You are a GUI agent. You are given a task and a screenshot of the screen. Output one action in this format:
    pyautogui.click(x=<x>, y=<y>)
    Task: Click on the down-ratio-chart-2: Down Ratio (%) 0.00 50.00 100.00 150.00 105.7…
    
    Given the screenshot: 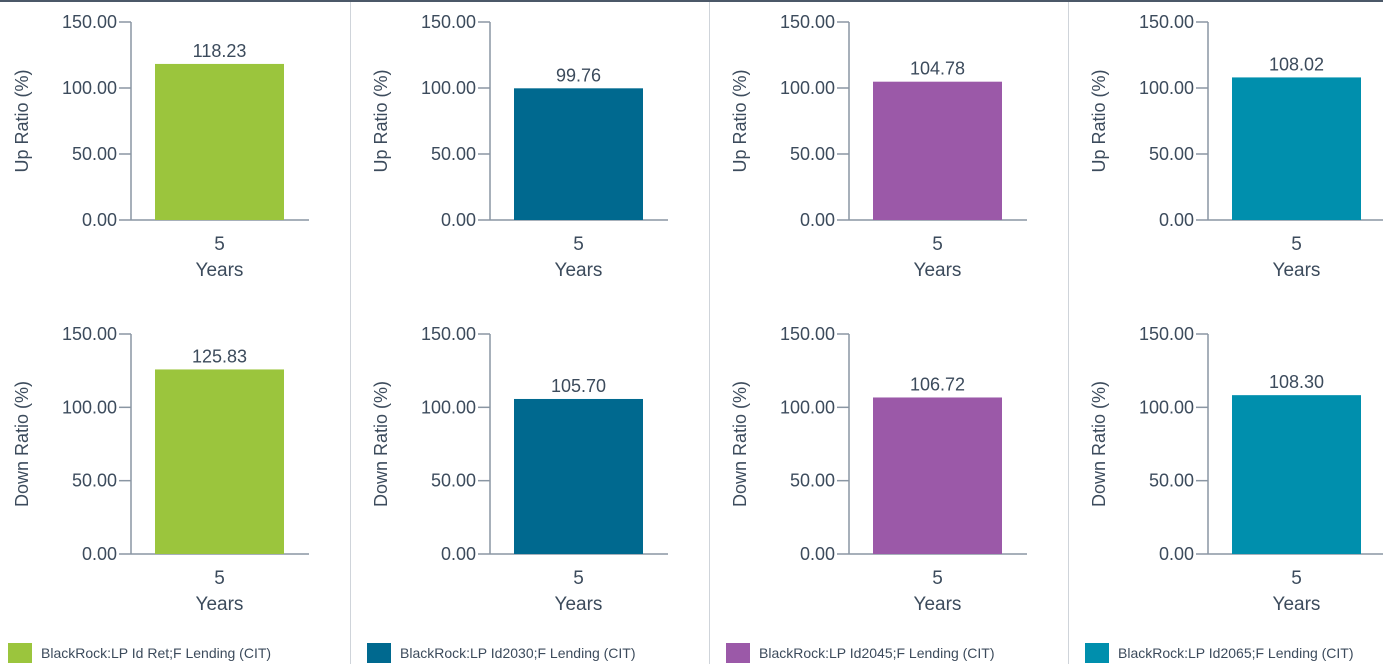 What is the action you would take?
    pyautogui.click(x=519, y=469)
    